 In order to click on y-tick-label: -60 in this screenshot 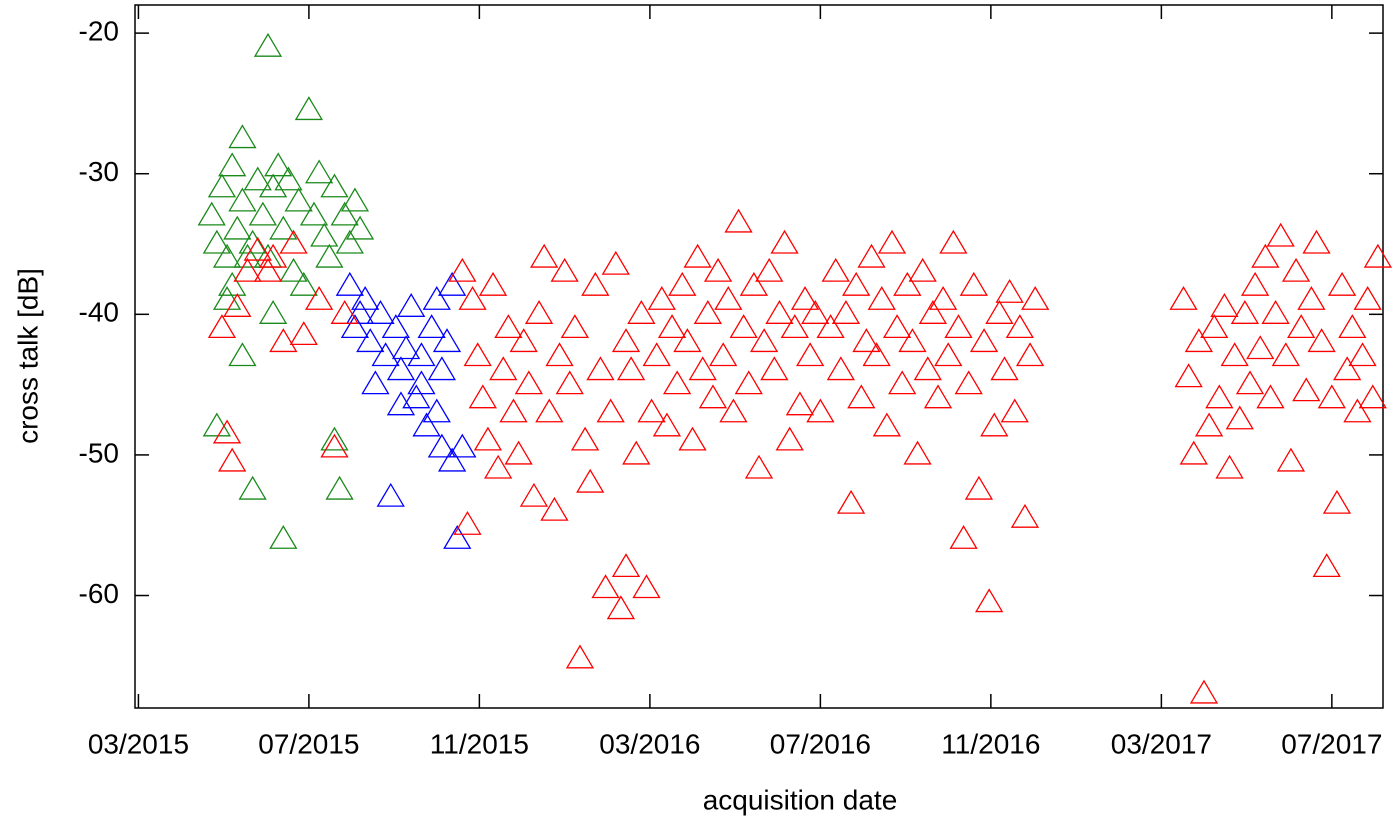, I will do `click(99, 593)`.